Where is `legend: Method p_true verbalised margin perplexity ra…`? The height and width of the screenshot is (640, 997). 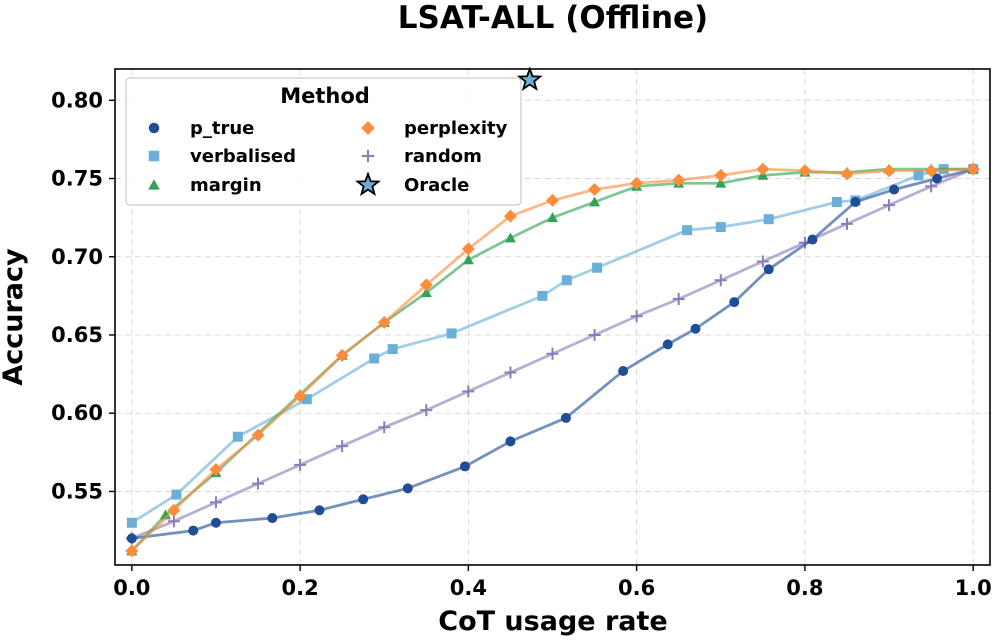 legend: Method p_true verbalised margin perplexity ra… is located at coordinates (323, 141).